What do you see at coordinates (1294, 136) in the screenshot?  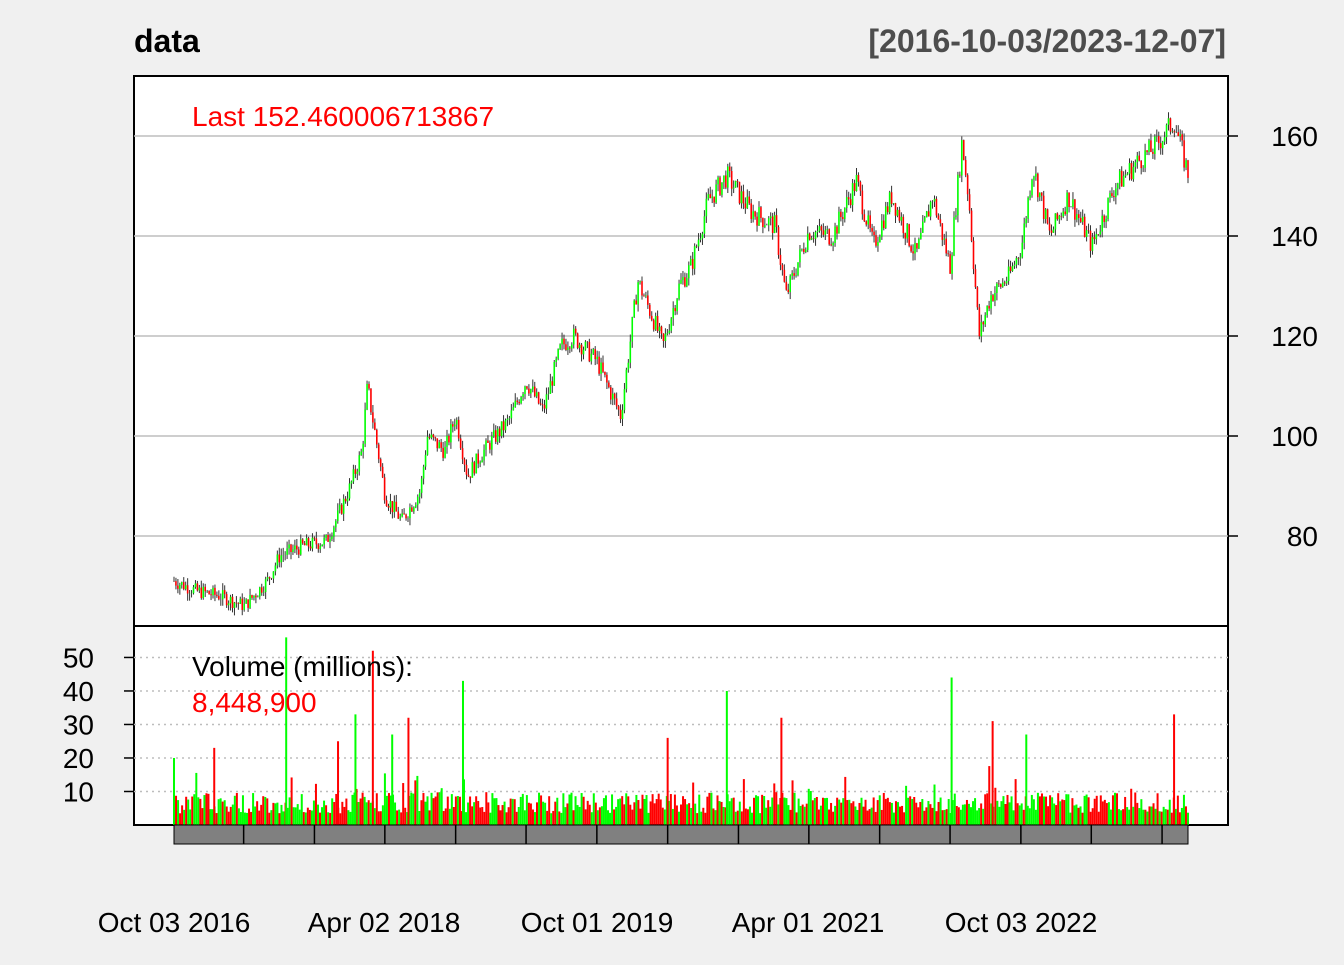 I see `price-tick-label: 160` at bounding box center [1294, 136].